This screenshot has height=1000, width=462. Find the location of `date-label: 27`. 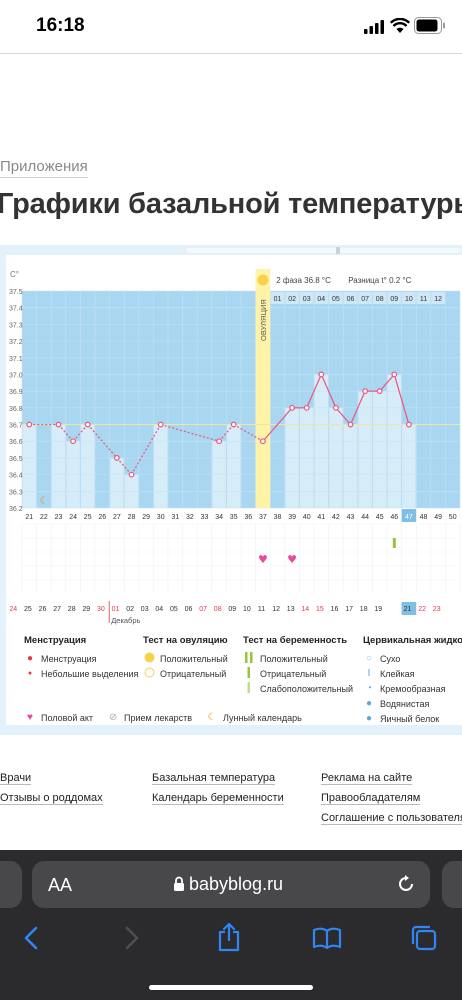

date-label: 27 is located at coordinates (57, 609).